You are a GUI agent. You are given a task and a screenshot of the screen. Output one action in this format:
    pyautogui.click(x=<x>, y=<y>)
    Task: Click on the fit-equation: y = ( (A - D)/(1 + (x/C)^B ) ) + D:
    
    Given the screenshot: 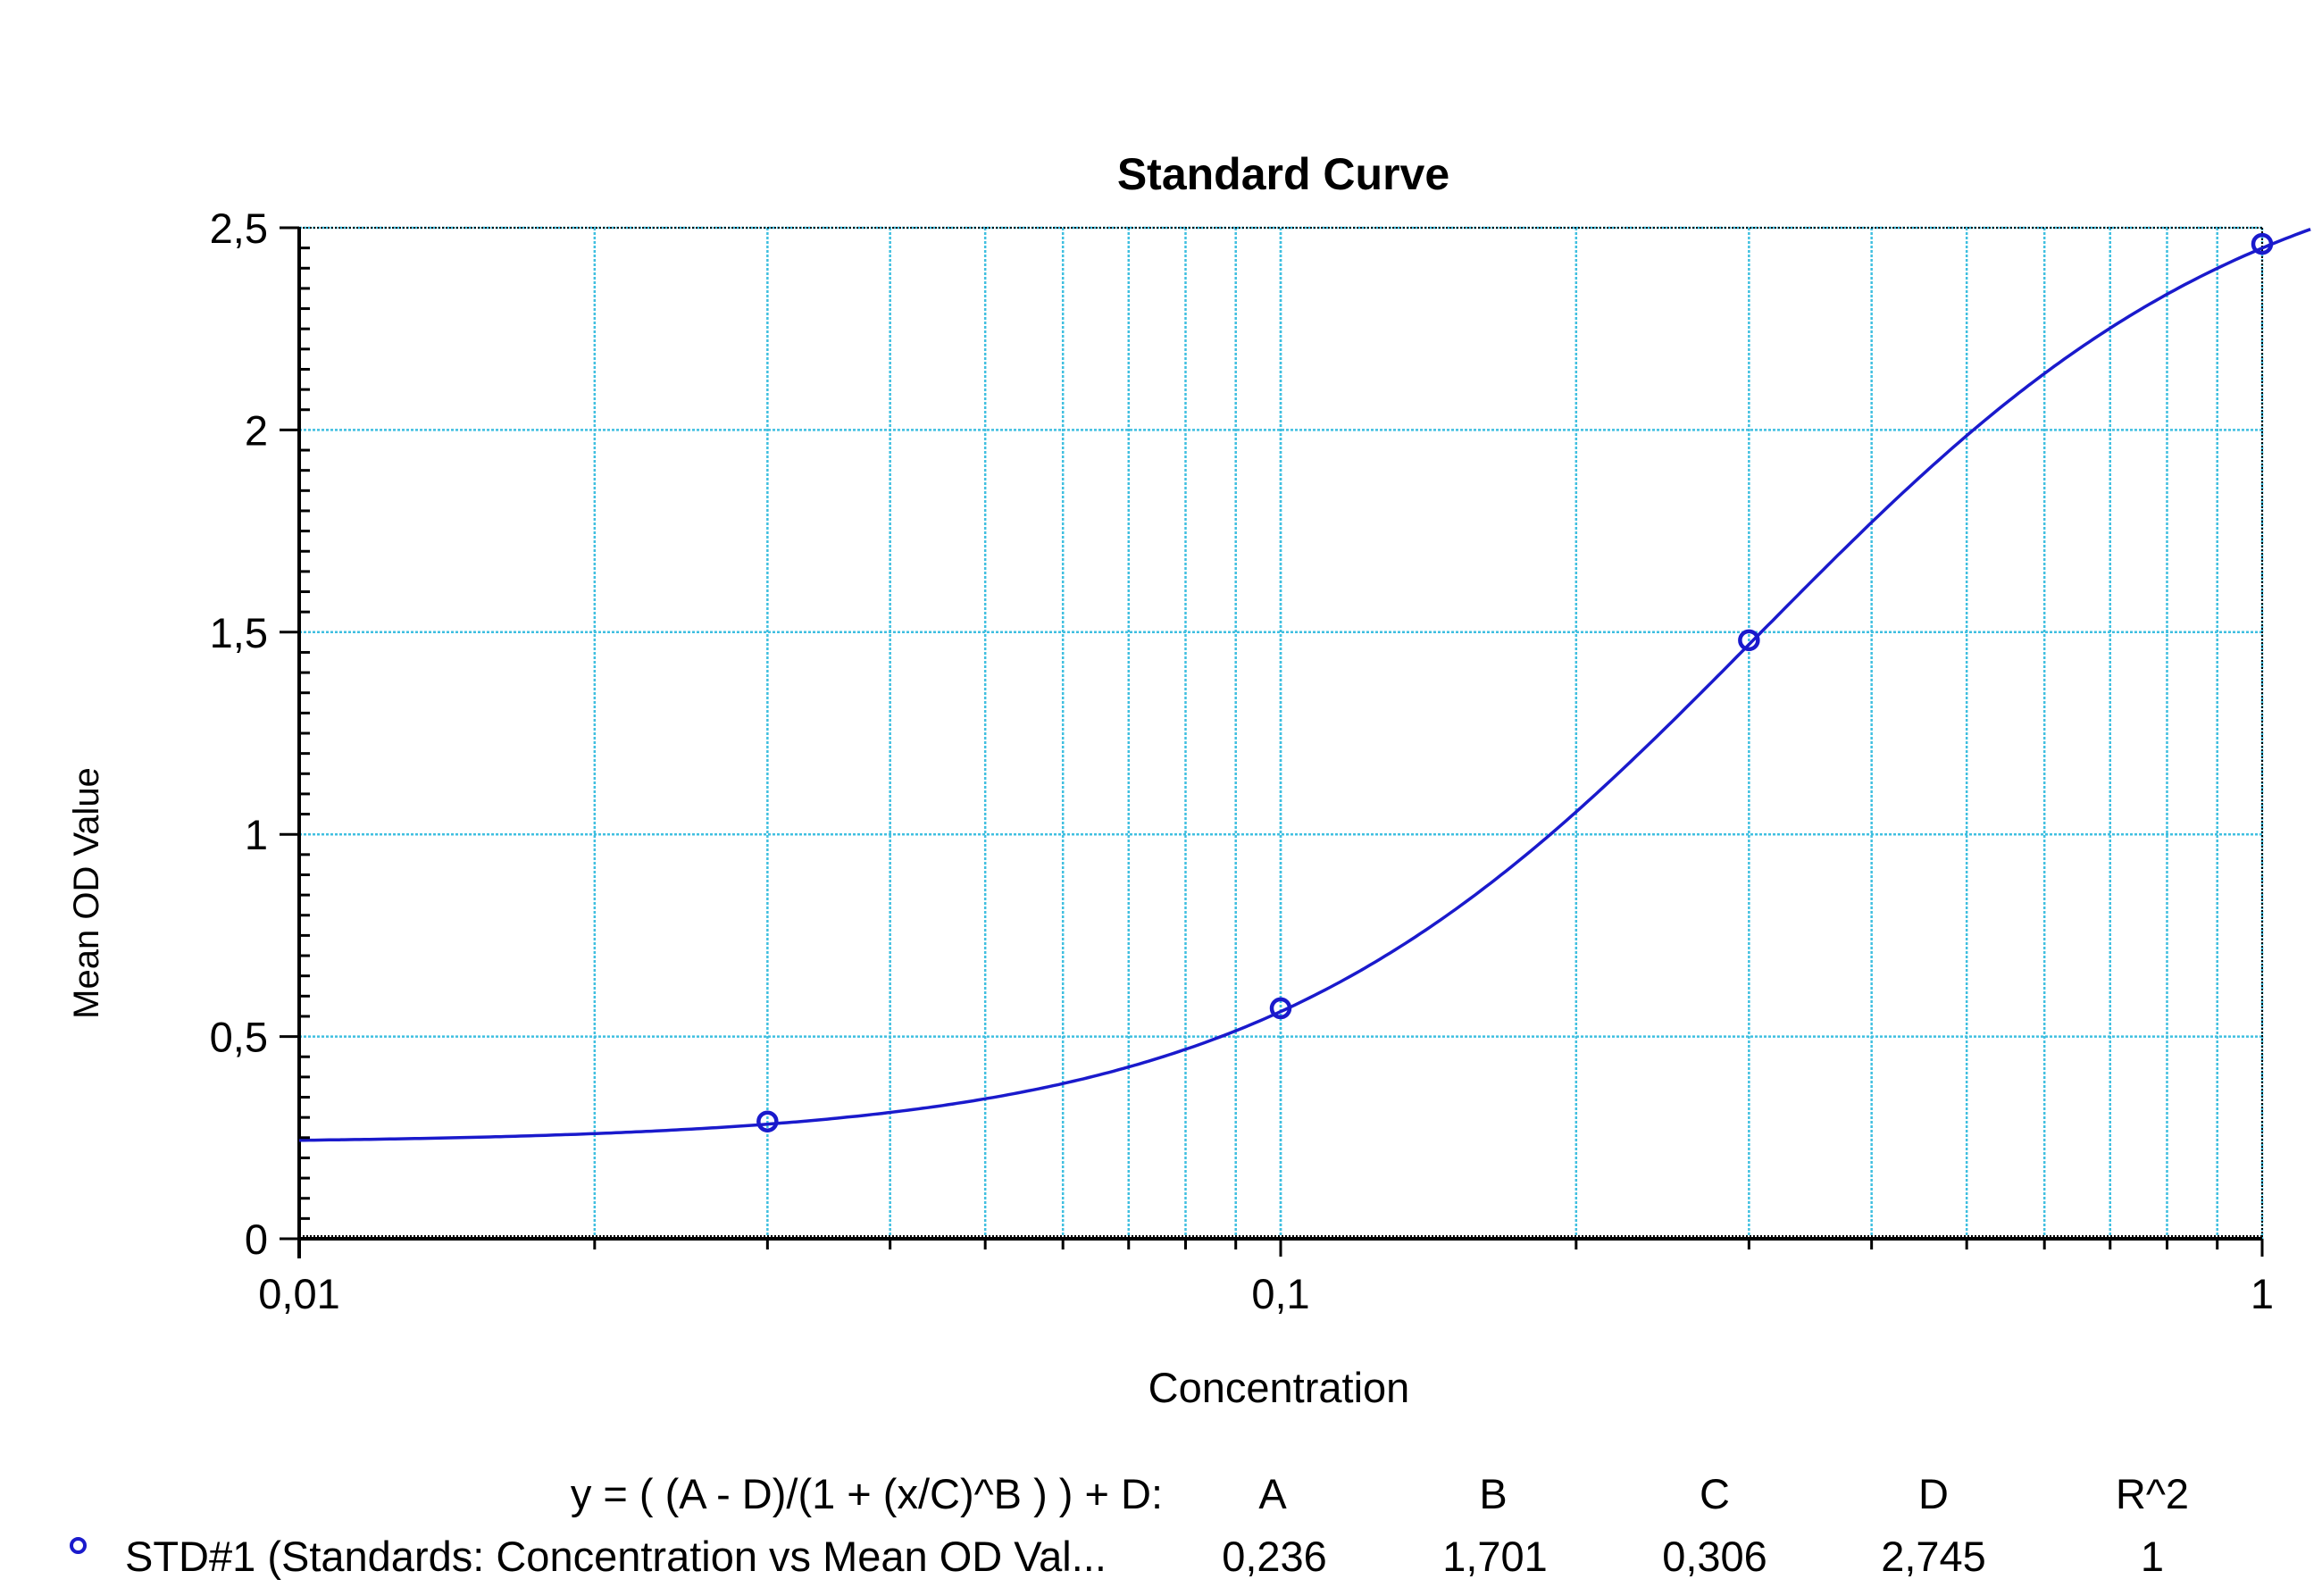 What is the action you would take?
    pyautogui.click(x=866, y=1493)
    